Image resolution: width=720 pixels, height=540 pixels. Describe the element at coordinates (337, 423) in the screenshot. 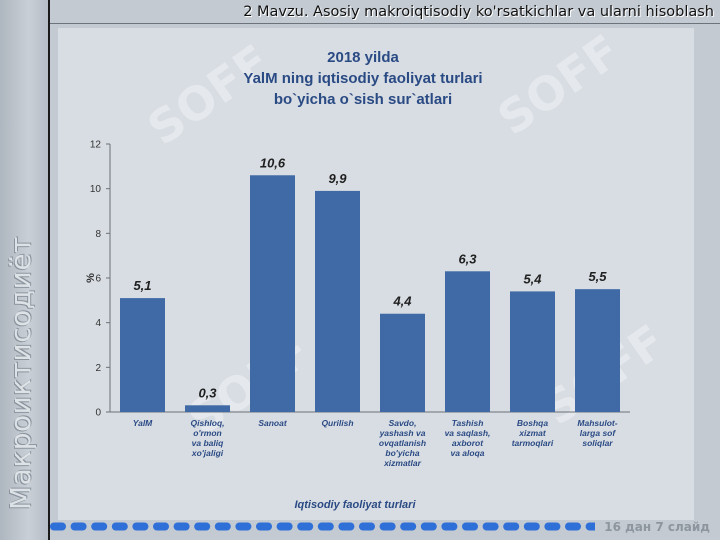

I see `x-tick-label: Qurilish` at that location.